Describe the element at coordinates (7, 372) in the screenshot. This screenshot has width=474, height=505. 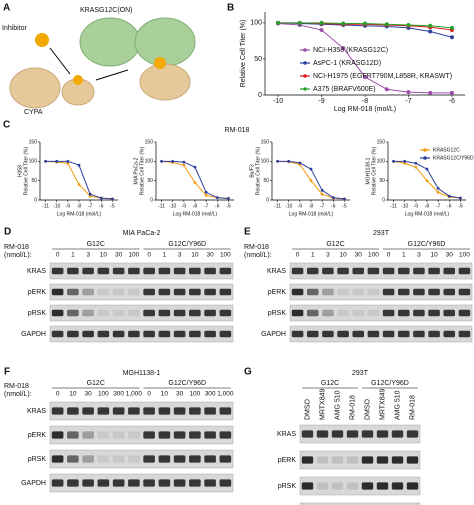
I see `panel-label: F` at that location.